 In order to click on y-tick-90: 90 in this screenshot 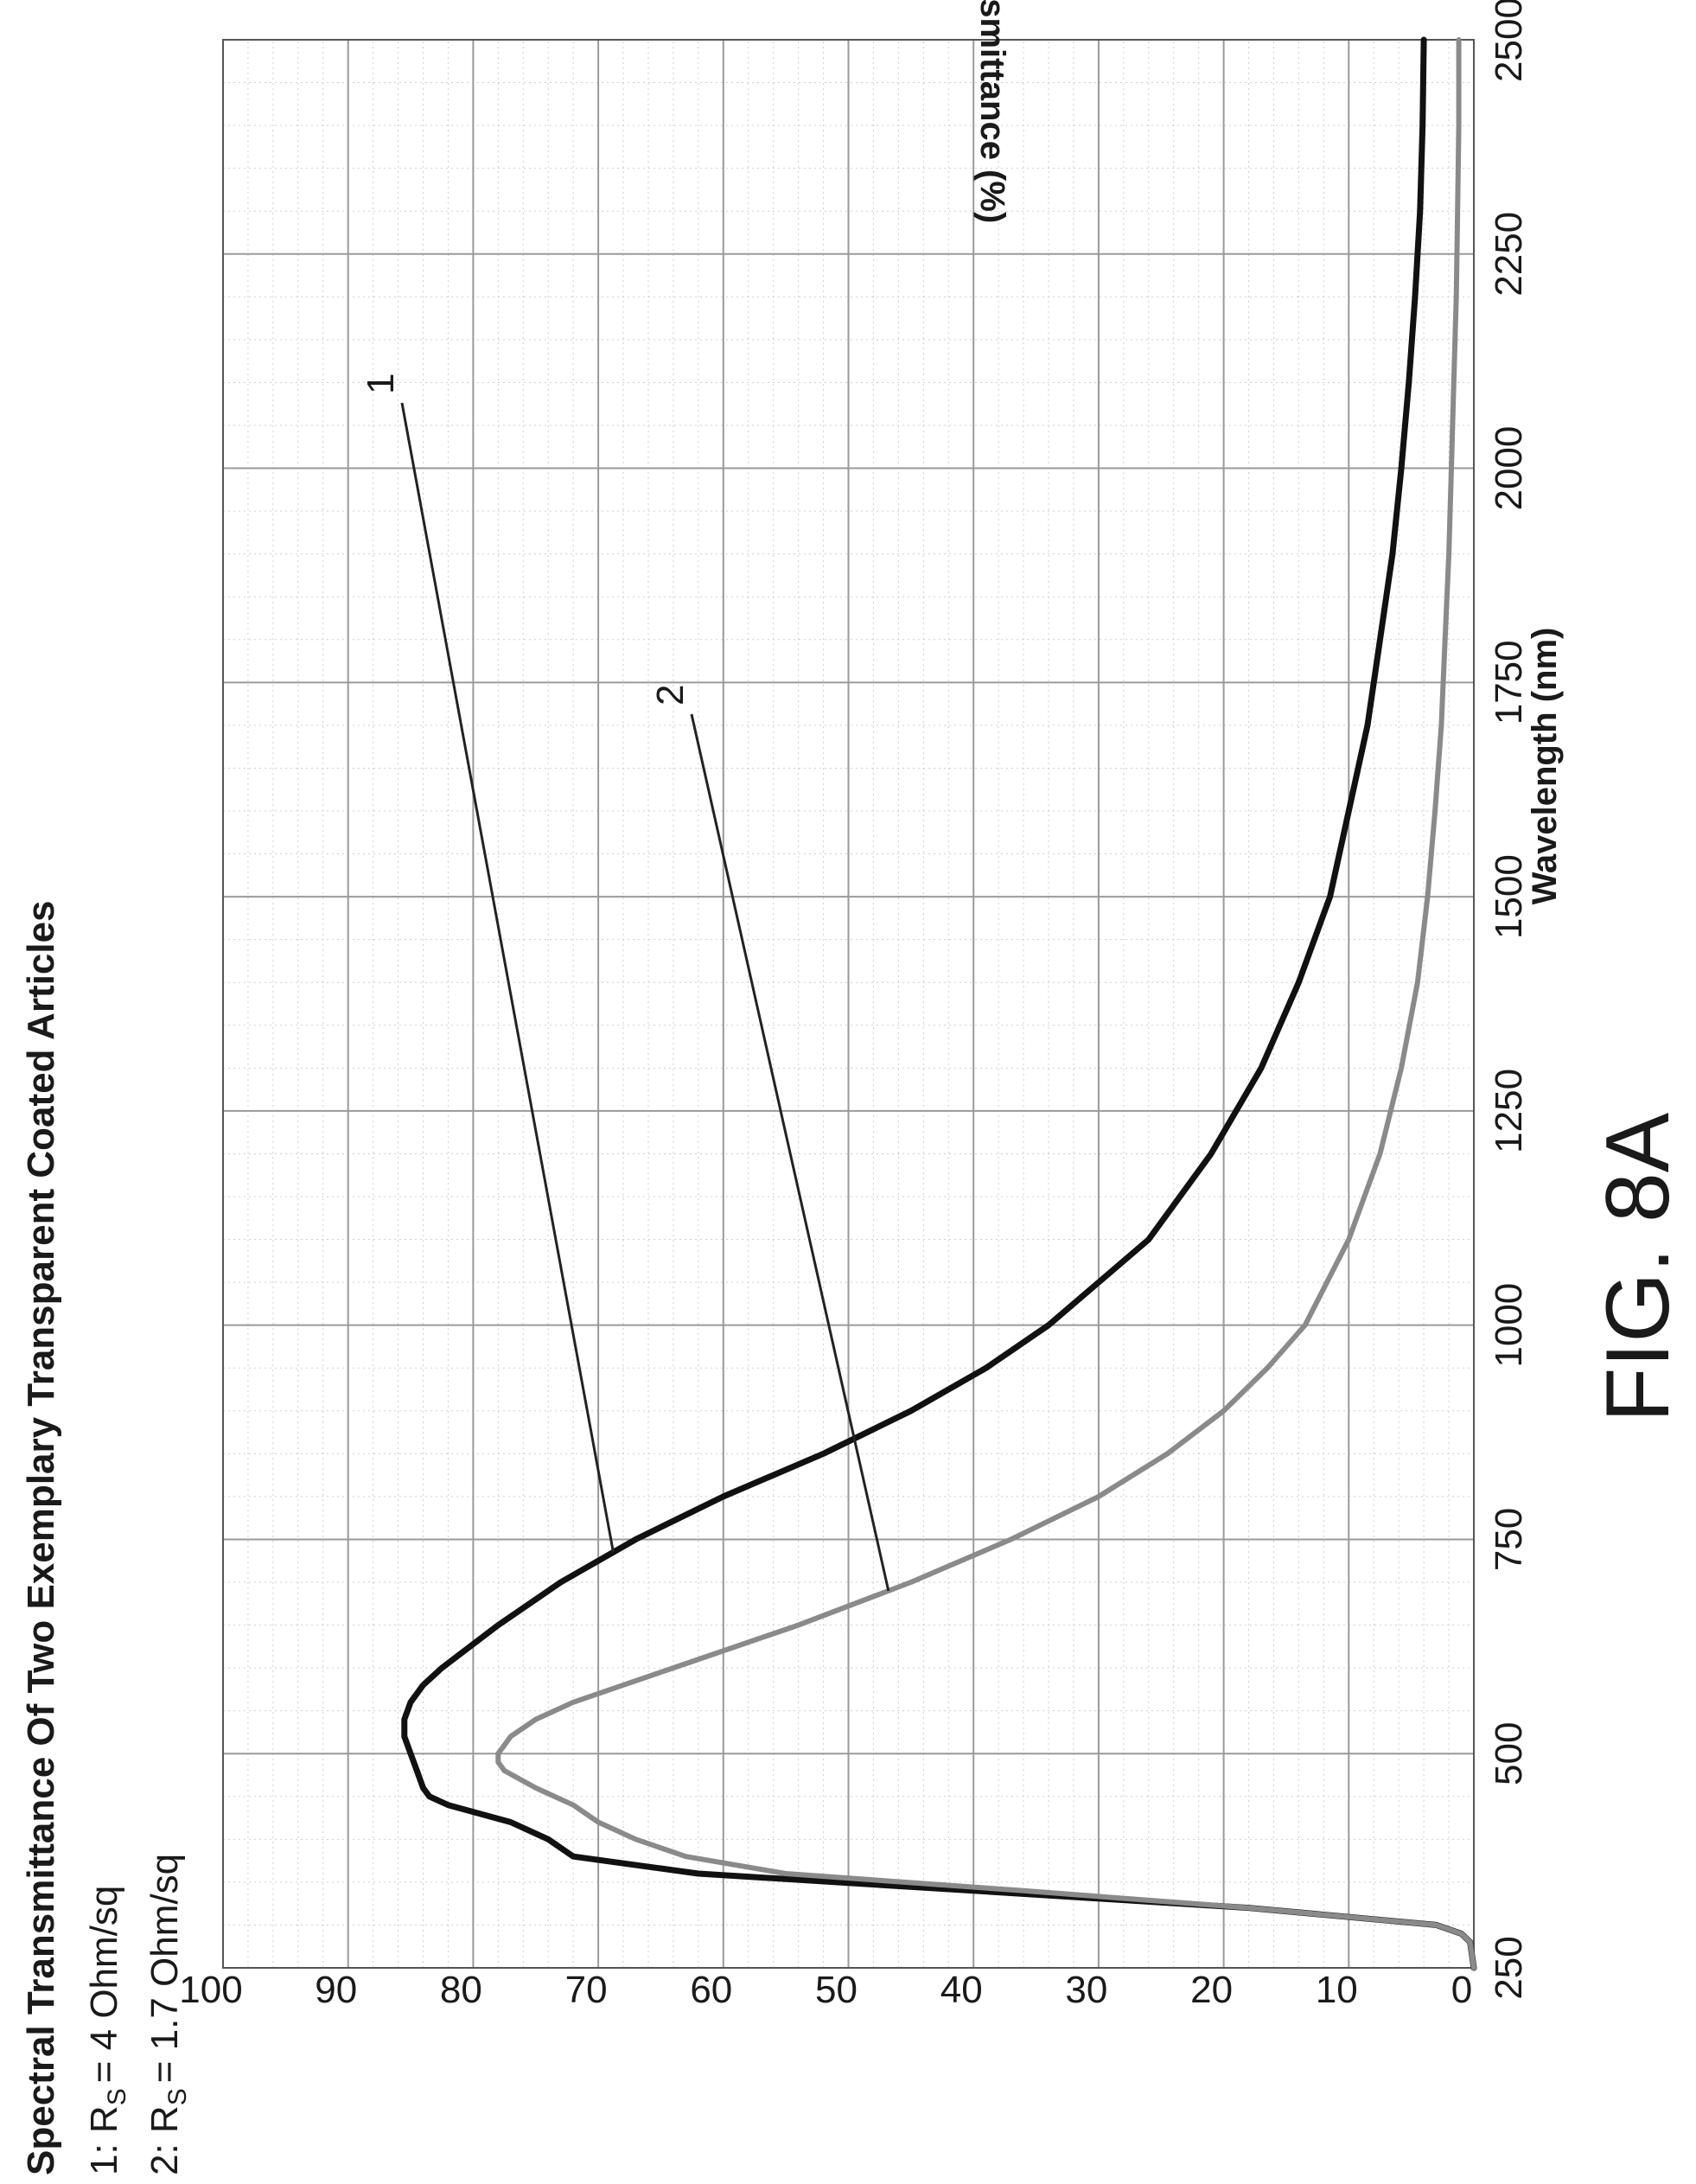, I will do `click(336, 1990)`.